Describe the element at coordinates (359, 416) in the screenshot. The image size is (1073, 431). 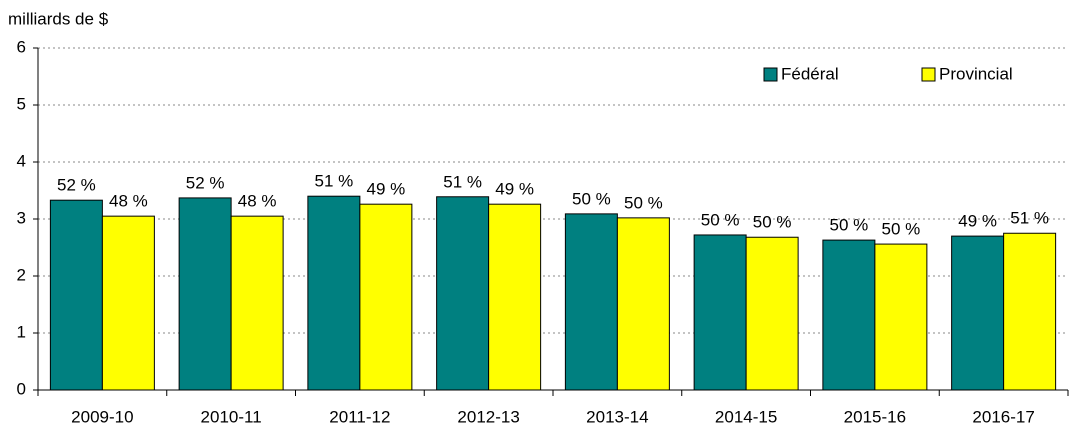
I see `x-tick-label: 2011-12` at that location.